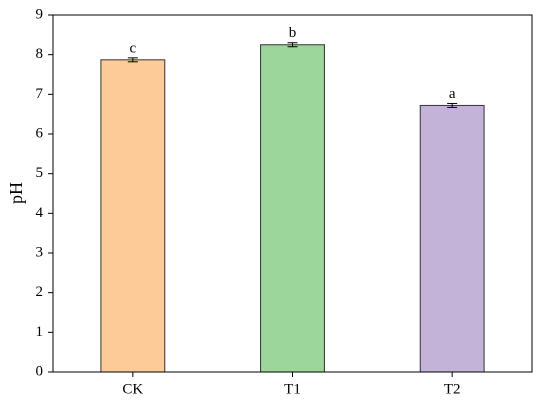 This screenshot has width=550, height=409. Describe the element at coordinates (132, 389) in the screenshot. I see `x-tick-label: CK` at that location.